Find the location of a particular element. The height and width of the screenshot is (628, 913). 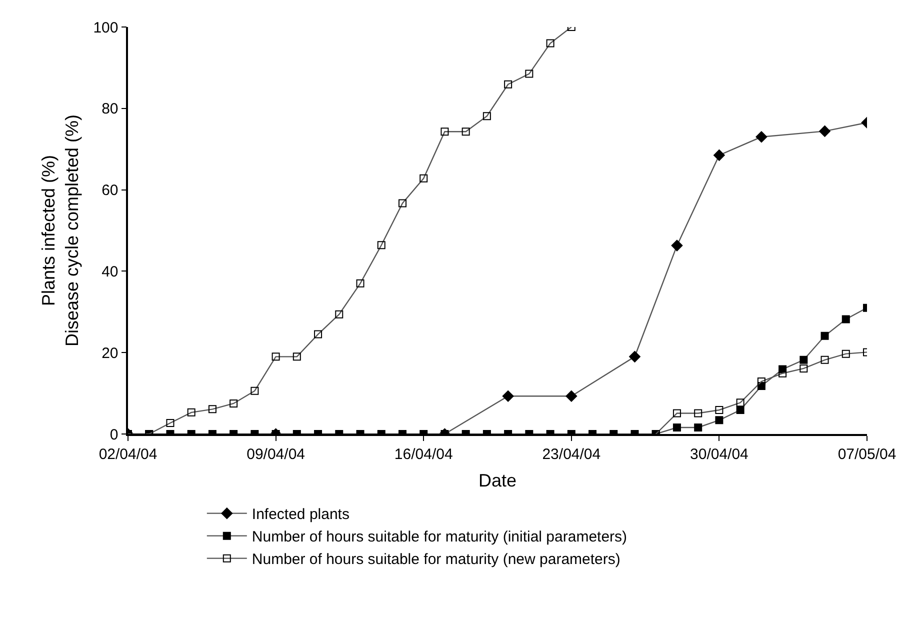

legend-label: Number of hours suitable for maturity (new parameters) is located at coordinates (436, 559).